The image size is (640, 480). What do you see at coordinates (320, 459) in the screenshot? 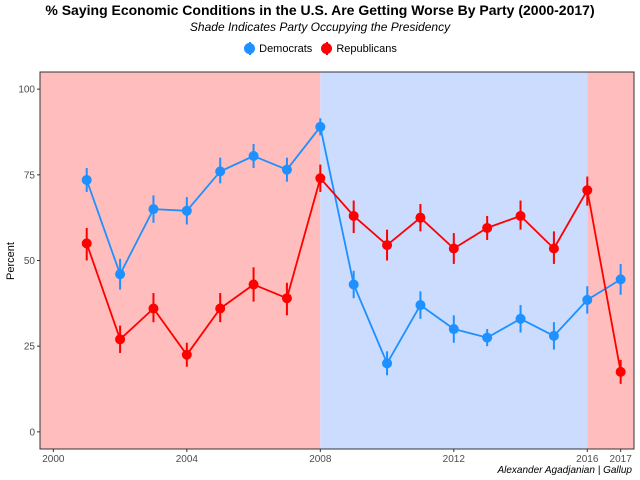
I see `x-tick-label-2008: 2008` at bounding box center [320, 459].